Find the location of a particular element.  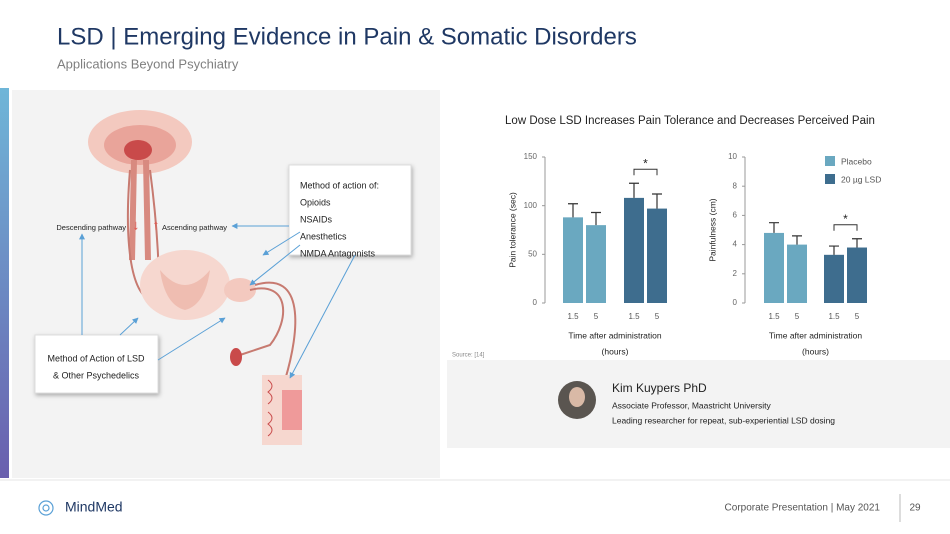

anatomy: ↓ ↑ is located at coordinates (195, 277).